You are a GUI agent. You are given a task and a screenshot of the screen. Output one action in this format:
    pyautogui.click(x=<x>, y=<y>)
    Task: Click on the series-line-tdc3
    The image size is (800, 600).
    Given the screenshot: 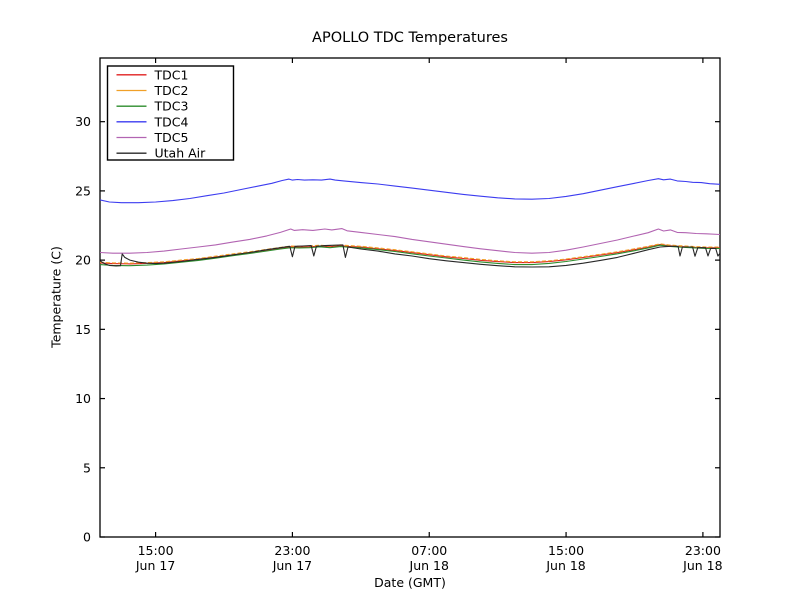 What is the action you would take?
    pyautogui.click(x=410, y=255)
    